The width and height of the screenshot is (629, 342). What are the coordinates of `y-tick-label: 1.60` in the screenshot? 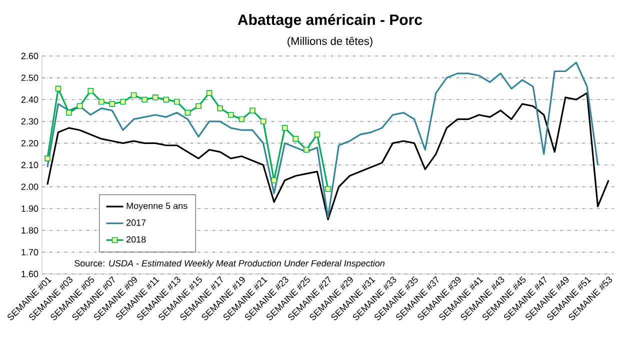 It's located at (30, 274).